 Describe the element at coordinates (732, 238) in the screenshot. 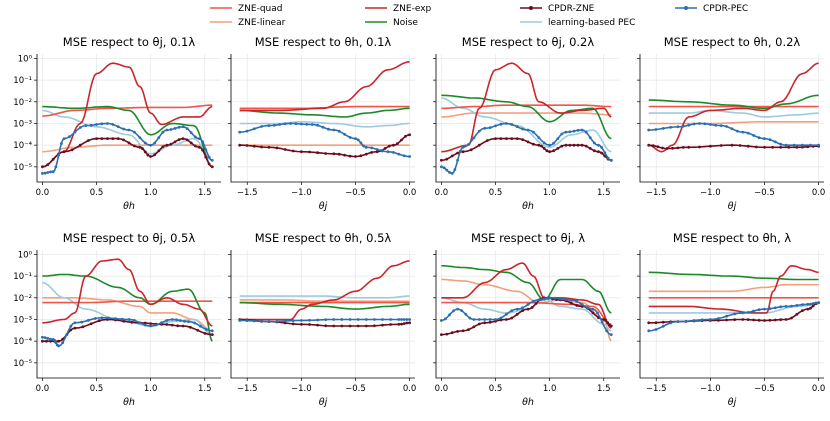

I see `panel-title: MSE respect to θh, λ` at that location.